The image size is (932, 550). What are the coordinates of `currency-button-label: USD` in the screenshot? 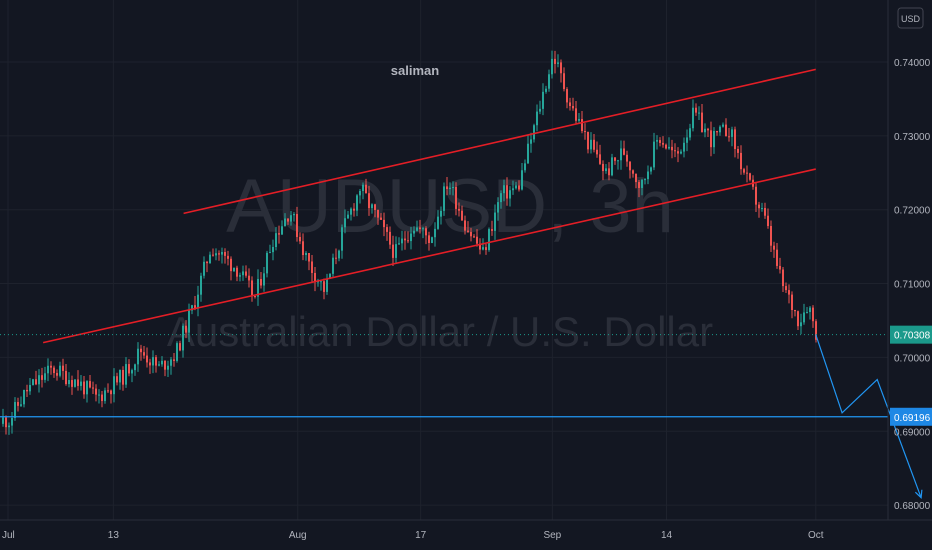 It's located at (911, 19).